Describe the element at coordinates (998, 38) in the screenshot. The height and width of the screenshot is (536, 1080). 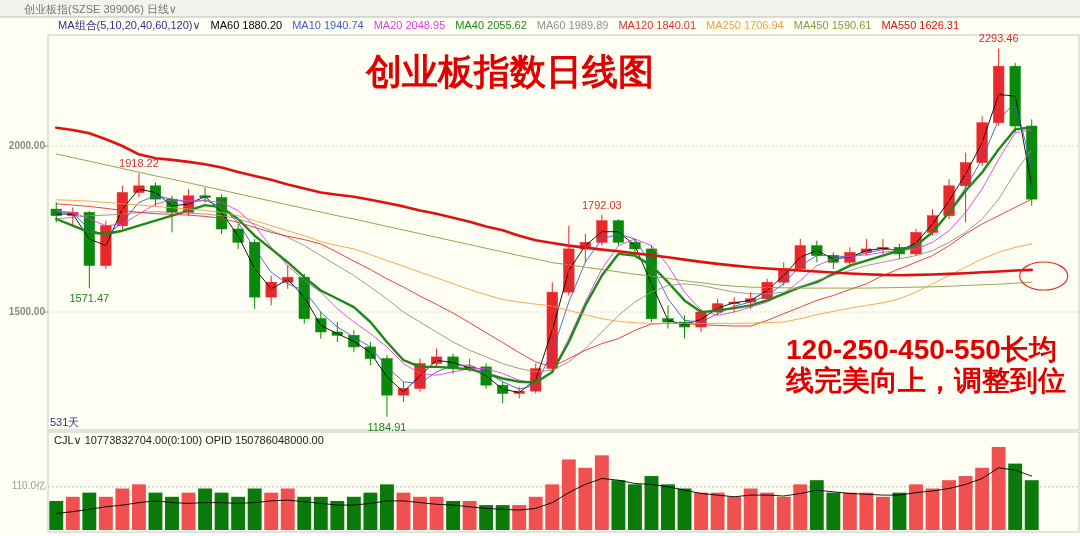
I see `annotation: 2293.46` at that location.